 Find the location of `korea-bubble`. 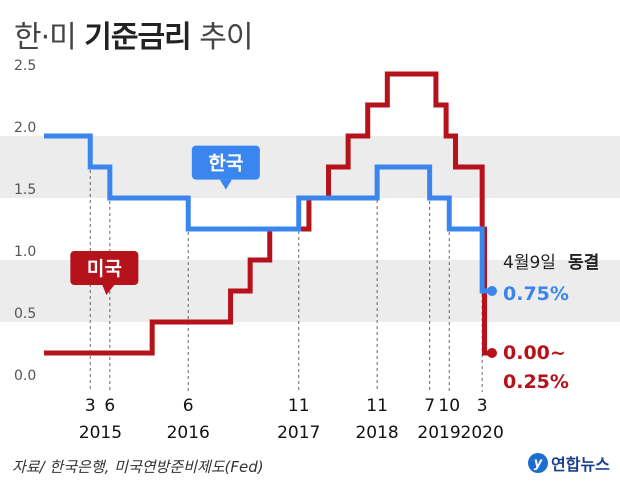

korea-bubble is located at coordinates (225, 162).